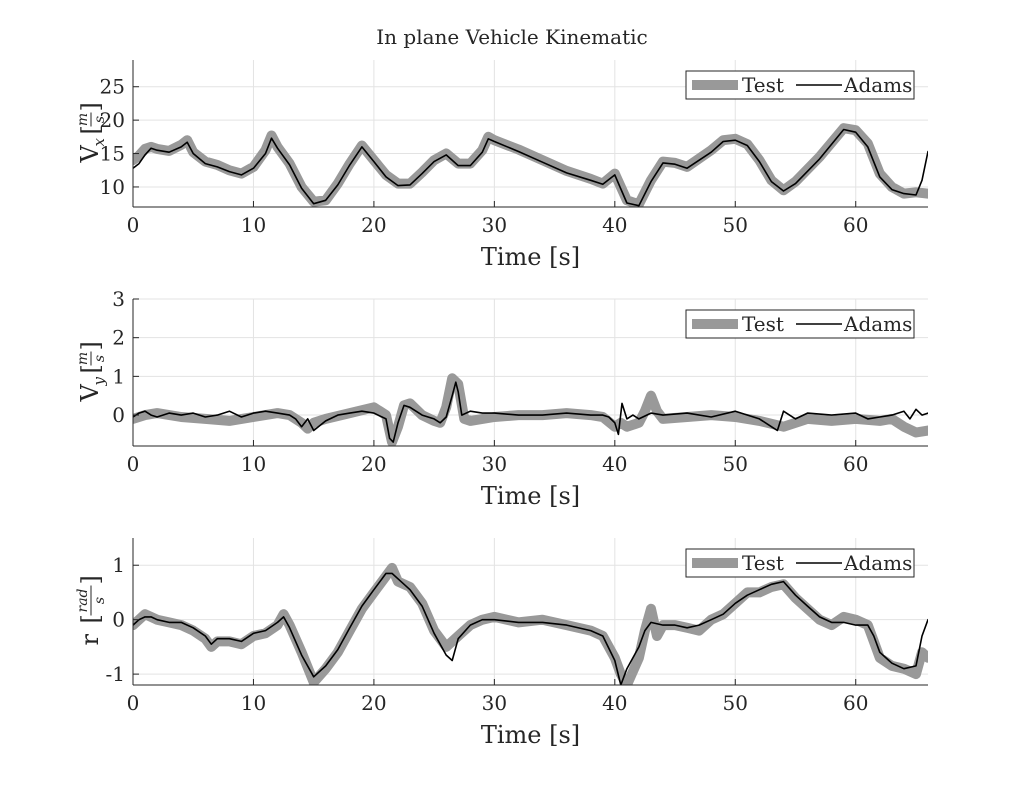  I want to click on y-label-subscript: y, so click(99, 382).